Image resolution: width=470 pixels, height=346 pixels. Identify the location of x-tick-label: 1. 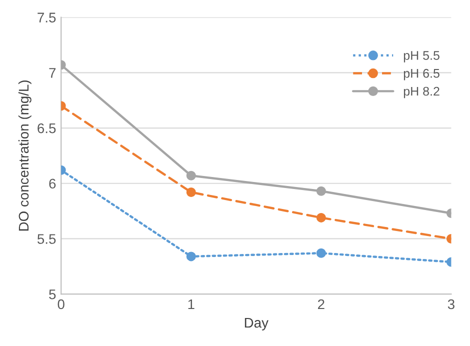
(191, 304).